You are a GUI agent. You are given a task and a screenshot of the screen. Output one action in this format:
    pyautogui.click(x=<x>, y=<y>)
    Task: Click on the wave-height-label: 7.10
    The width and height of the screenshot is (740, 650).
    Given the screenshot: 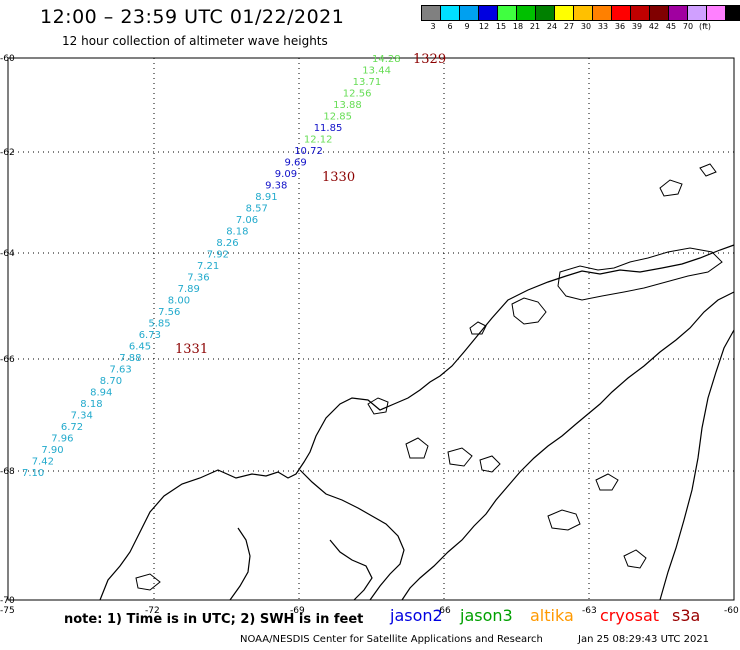 What is the action you would take?
    pyautogui.click(x=33, y=473)
    